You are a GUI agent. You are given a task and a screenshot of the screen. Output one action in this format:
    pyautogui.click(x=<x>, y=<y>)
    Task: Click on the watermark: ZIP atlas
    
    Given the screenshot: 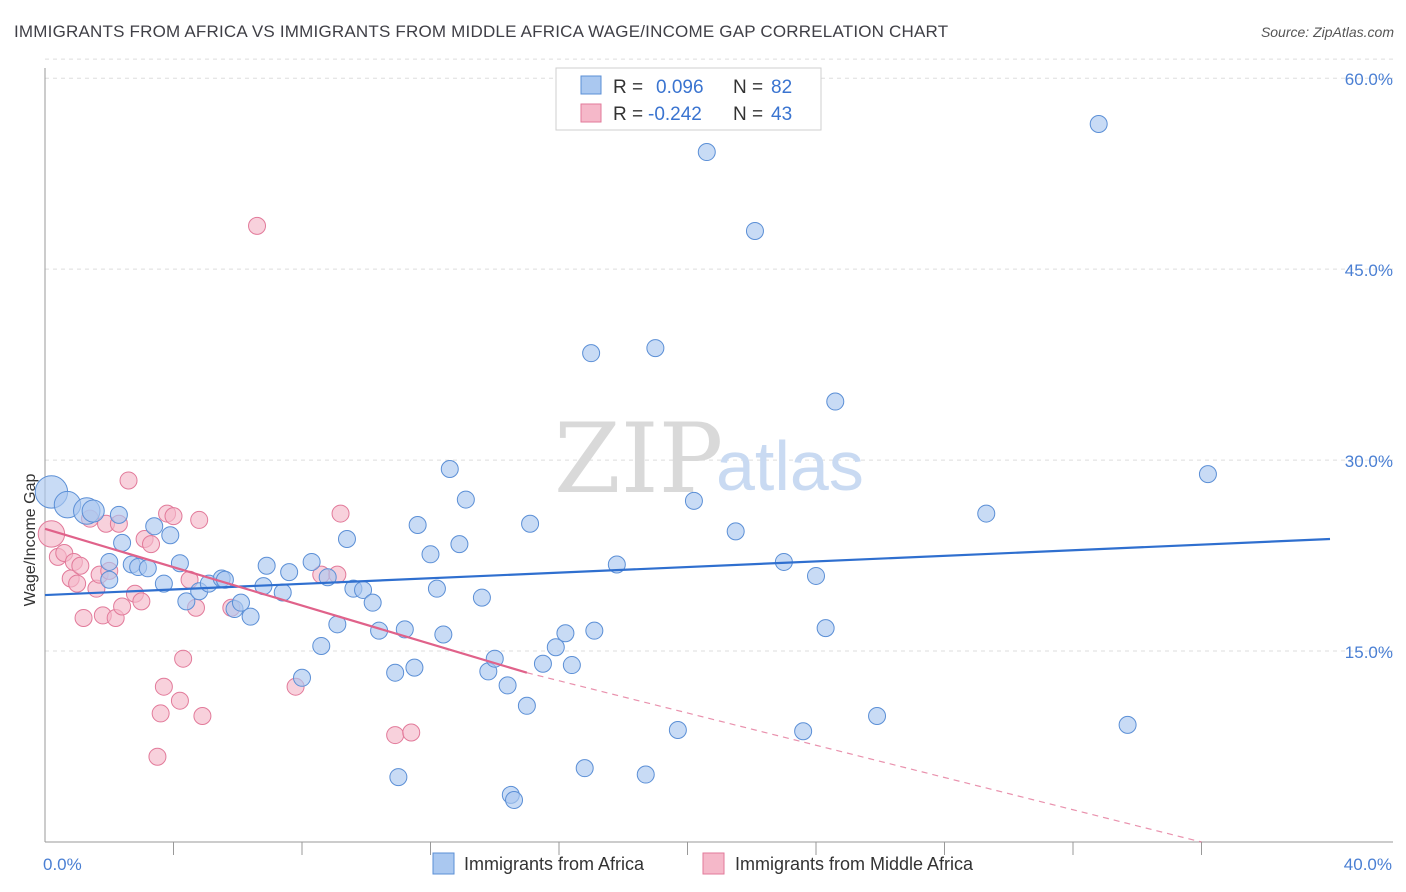 What is the action you would take?
    pyautogui.click(x=709, y=459)
    